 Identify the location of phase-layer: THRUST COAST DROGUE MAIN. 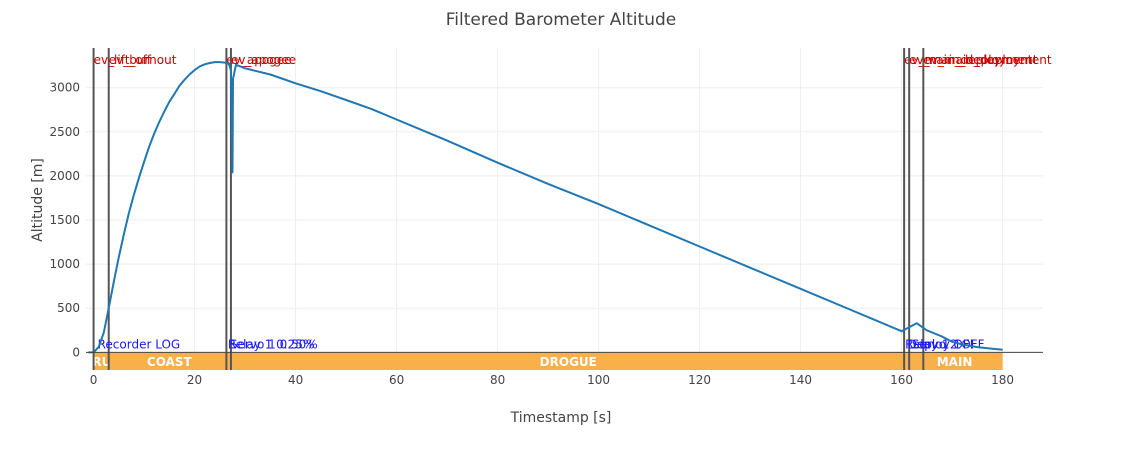
(538, 361).